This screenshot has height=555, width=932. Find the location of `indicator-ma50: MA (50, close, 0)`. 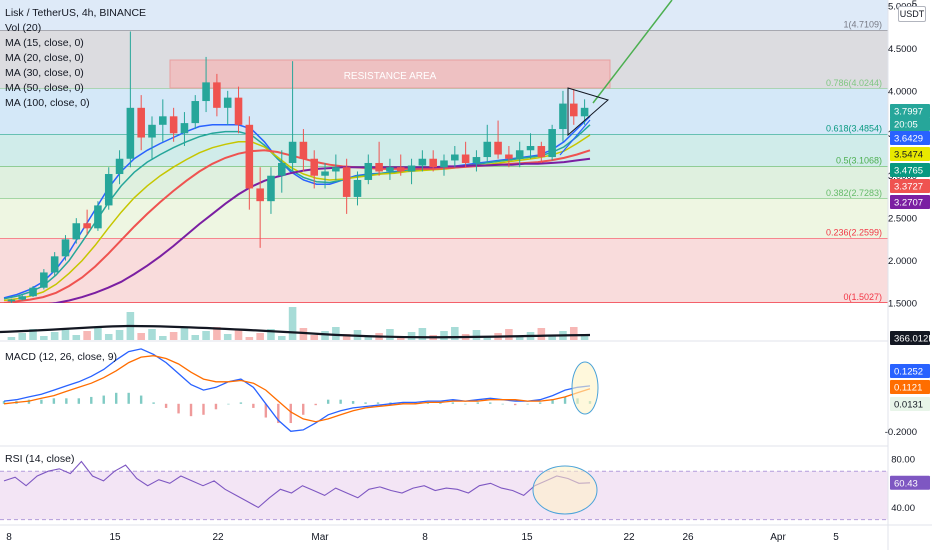

indicator-ma50: MA (50, close, 0) is located at coordinates (44, 88).